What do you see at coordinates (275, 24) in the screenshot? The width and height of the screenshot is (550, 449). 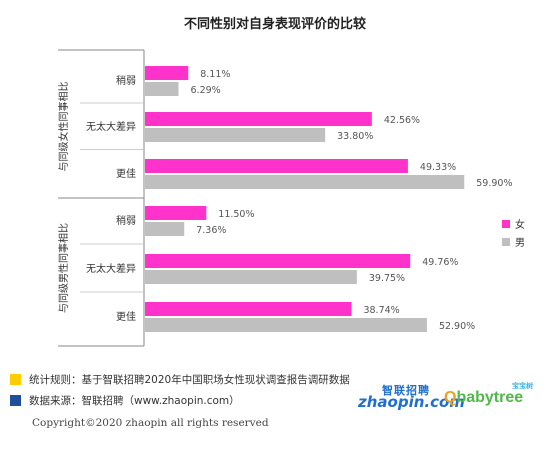 I see `chart-title: 不同性别对自身表现评价的比较` at bounding box center [275, 24].